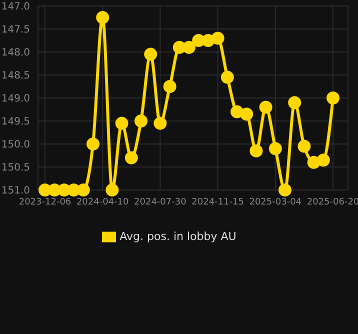 Image resolution: width=358 pixels, height=334 pixels. I want to click on y-tick-label: 147.0, so click(15, 7).